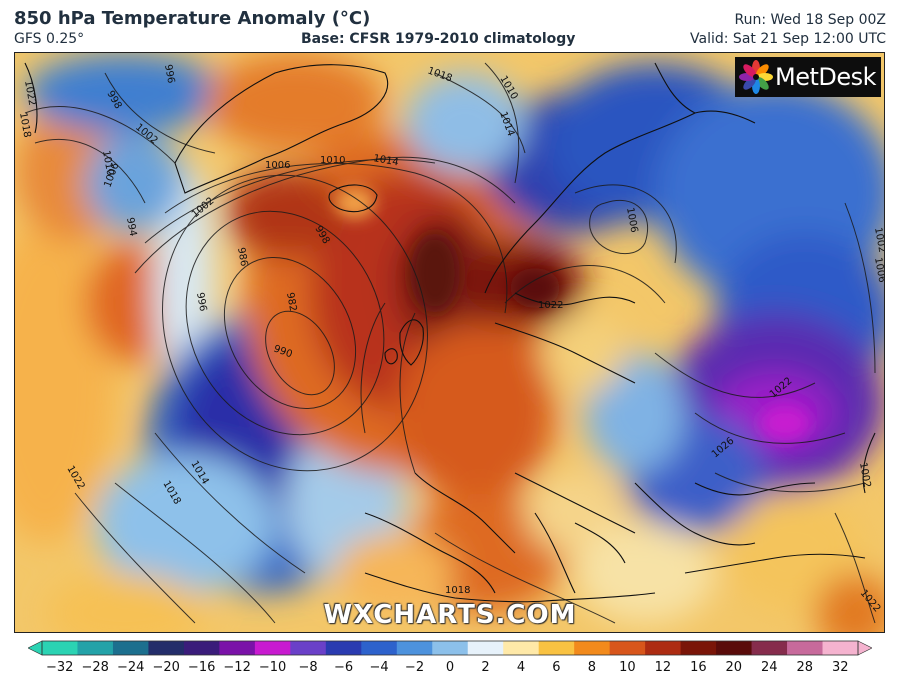 The height and width of the screenshot is (689, 900). Describe the element at coordinates (698, 667) in the screenshot. I see `colorbar-tick-label: 16` at that location.